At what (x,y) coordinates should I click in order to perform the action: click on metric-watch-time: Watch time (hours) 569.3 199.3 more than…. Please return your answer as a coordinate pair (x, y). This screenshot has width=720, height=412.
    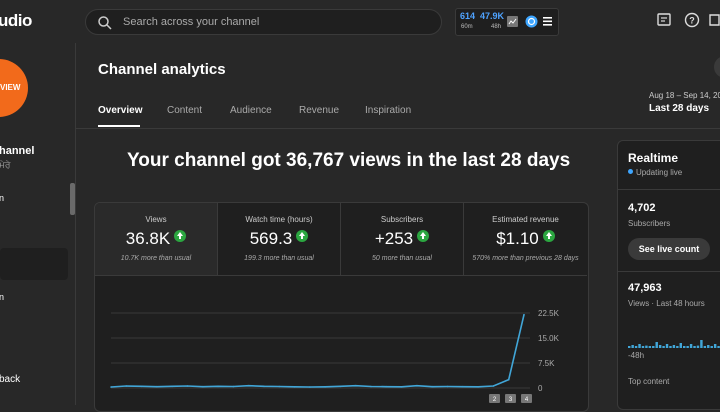
    Looking at the image, I should click on (279, 239).